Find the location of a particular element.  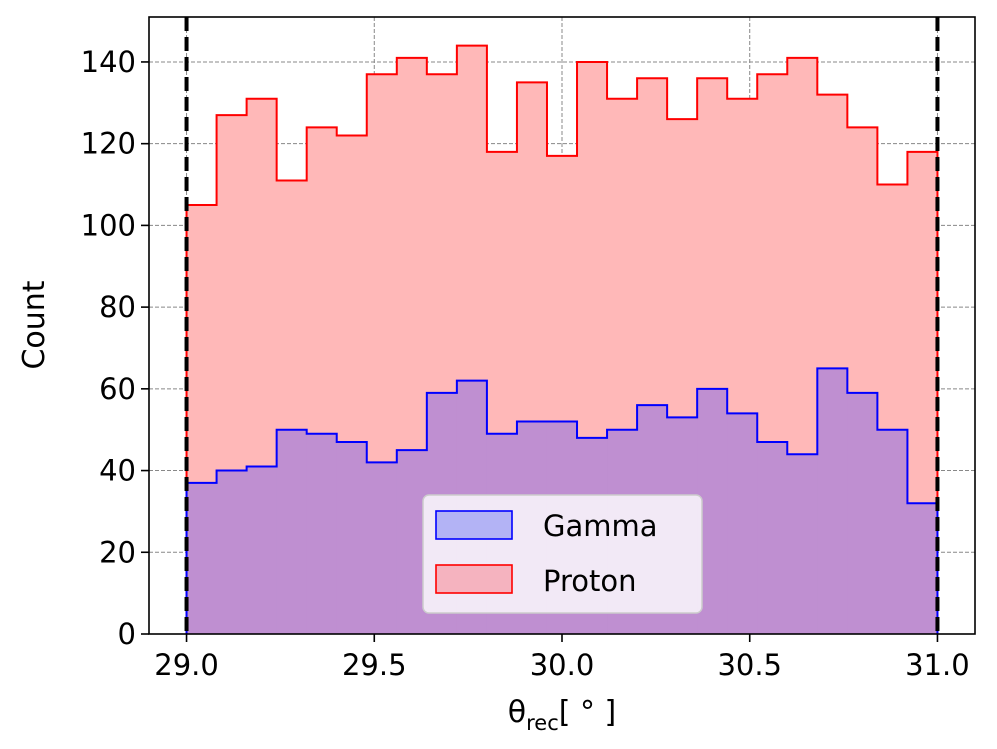

x-tick-label-3: 30.5 is located at coordinates (749, 665).